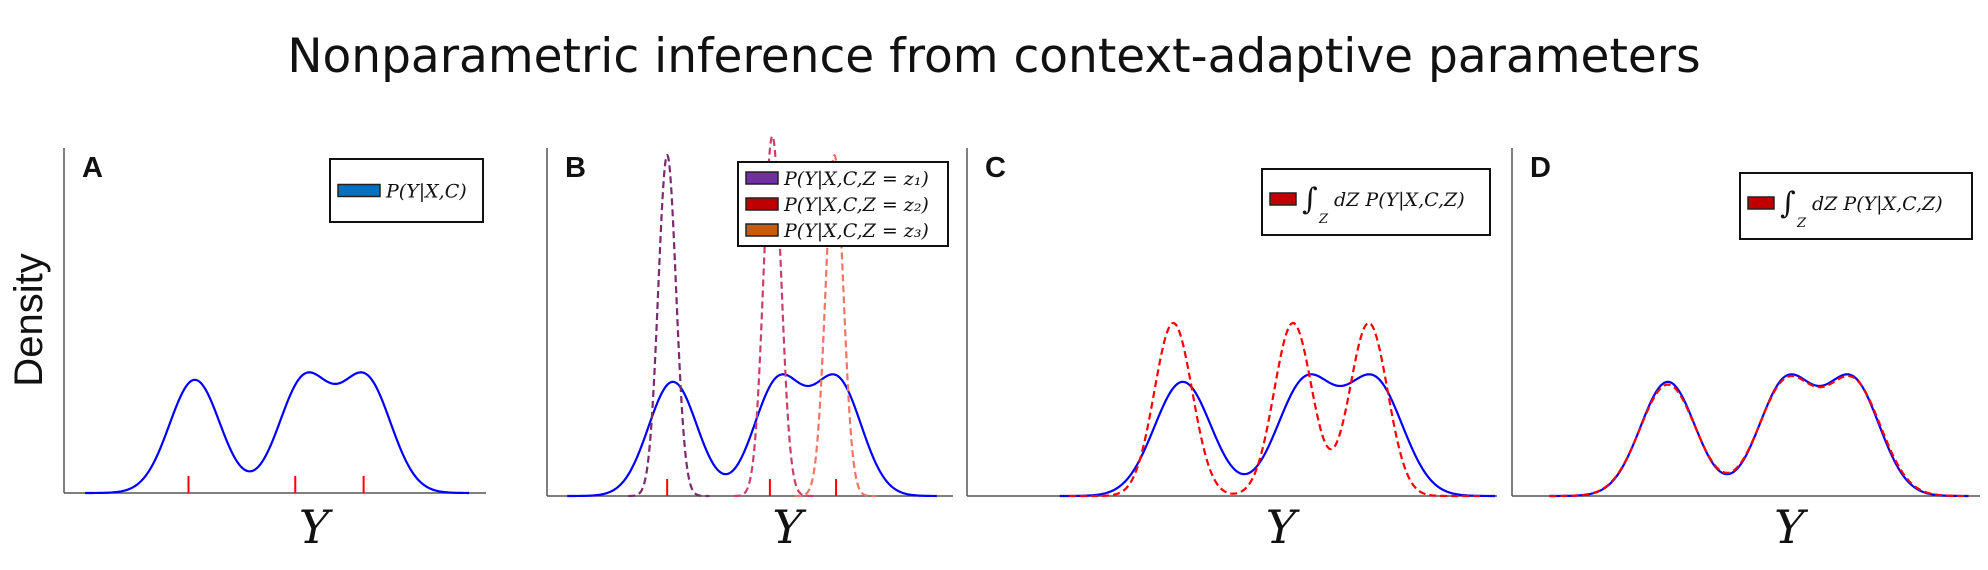 This screenshot has height=570, width=1988. What do you see at coordinates (29, 319) in the screenshot?
I see `y-axis-label: Density` at bounding box center [29, 319].